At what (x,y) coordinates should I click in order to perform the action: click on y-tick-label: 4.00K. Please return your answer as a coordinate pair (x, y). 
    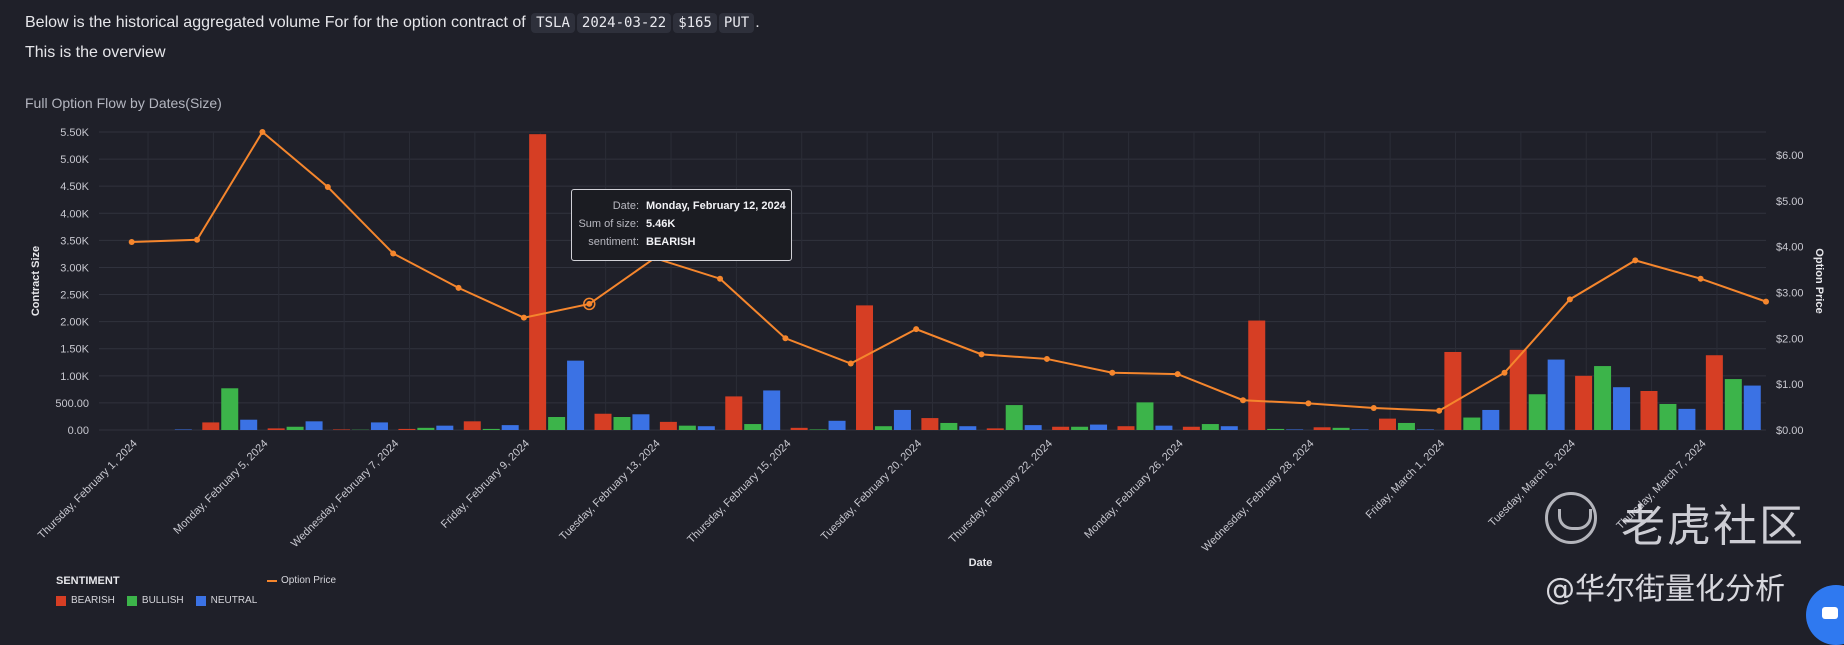
    Looking at the image, I should click on (74, 214).